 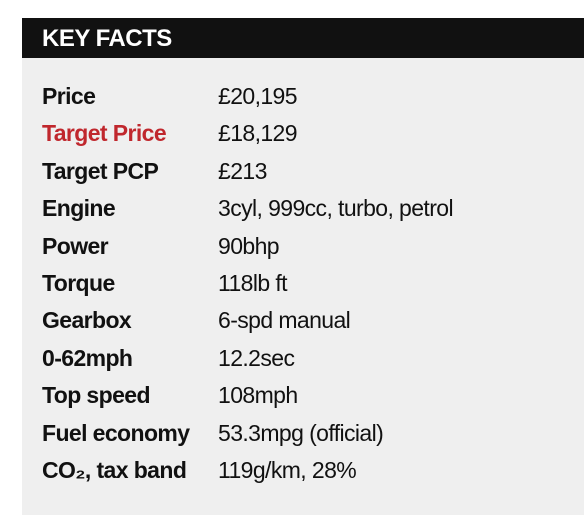 I want to click on fact-value: 90bhp, so click(x=249, y=245).